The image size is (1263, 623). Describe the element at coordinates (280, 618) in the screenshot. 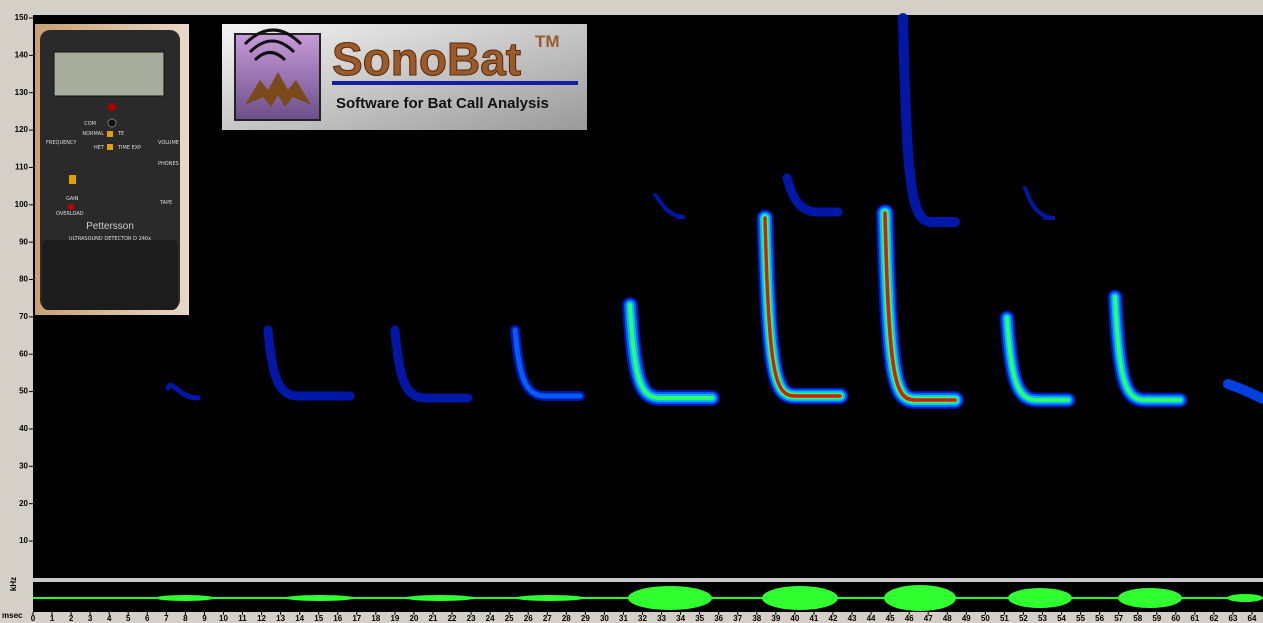

I see `x-tick-label: 13` at that location.